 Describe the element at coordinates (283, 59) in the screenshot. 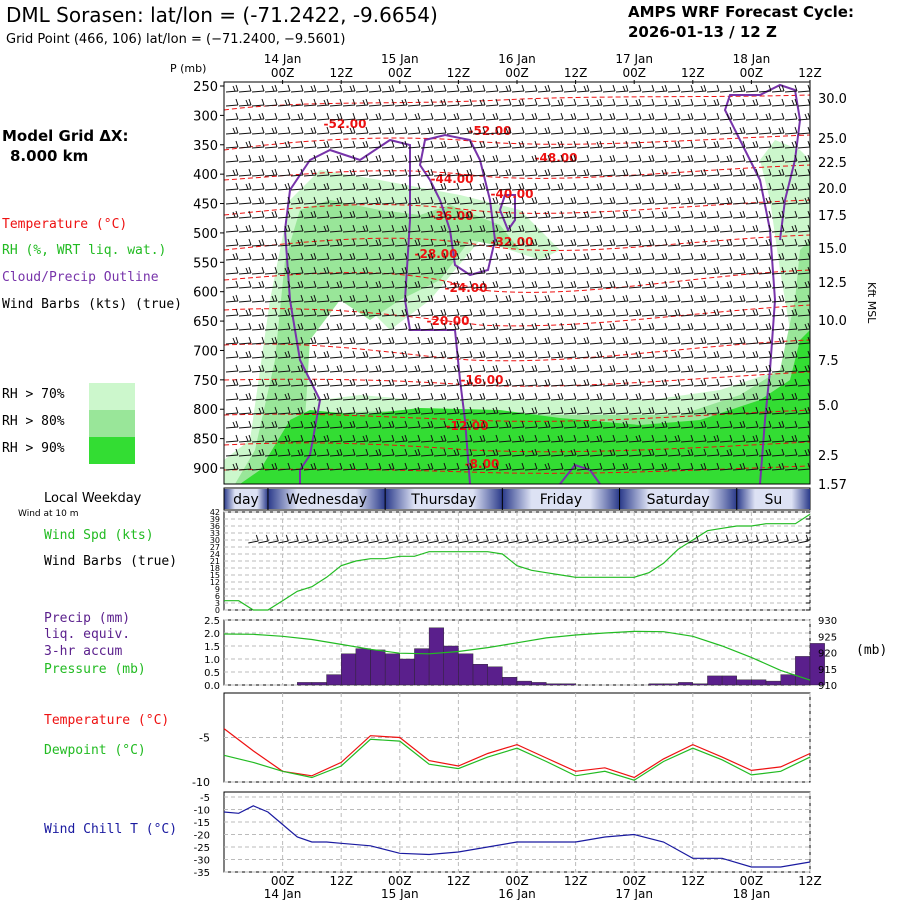

I see `top-date-tick: 14 Jan` at that location.